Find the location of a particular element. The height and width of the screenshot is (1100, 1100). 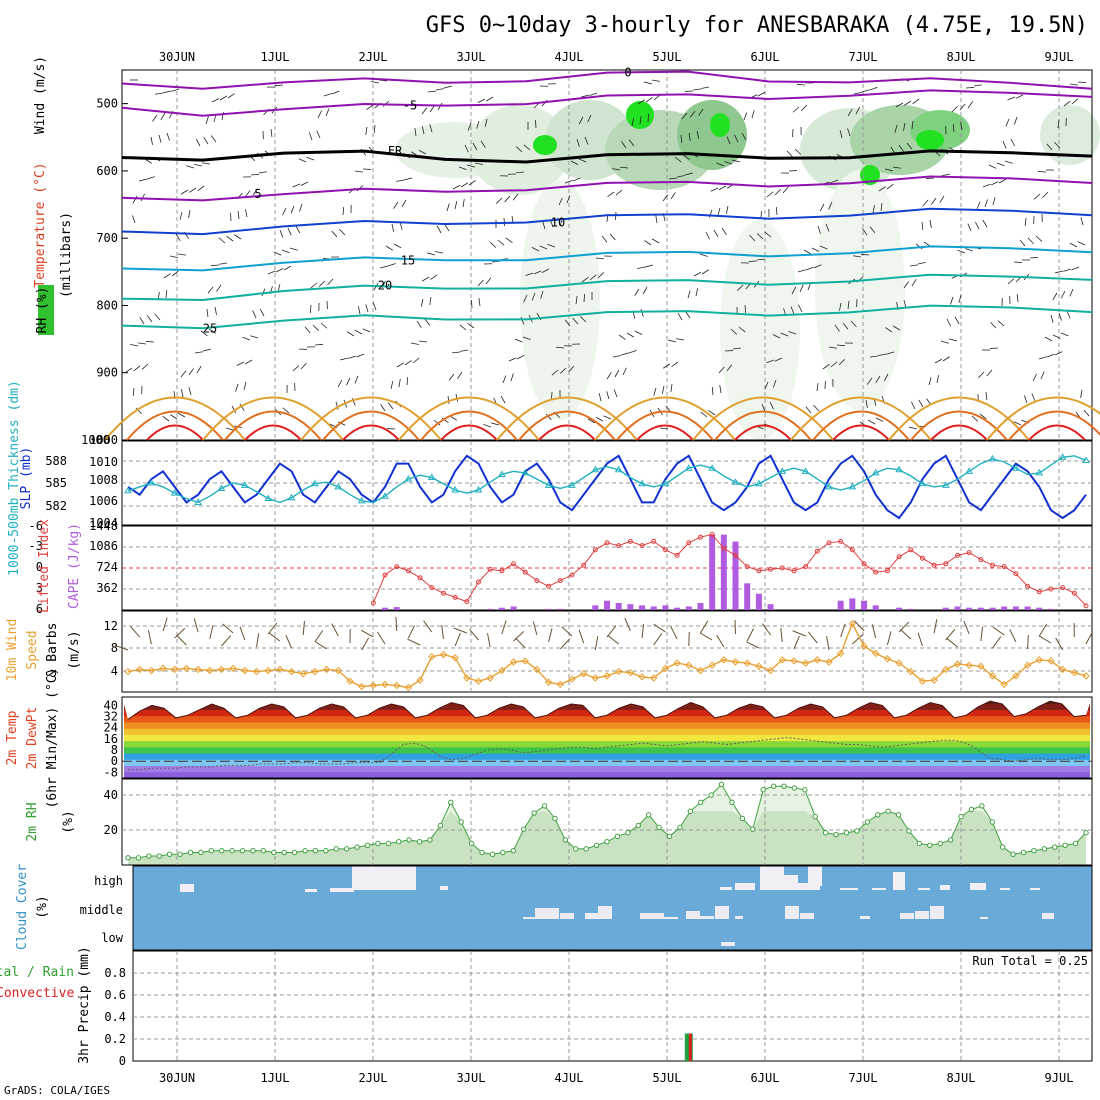

bottom-day-label-7: 7JUL is located at coordinates (863, 1078).